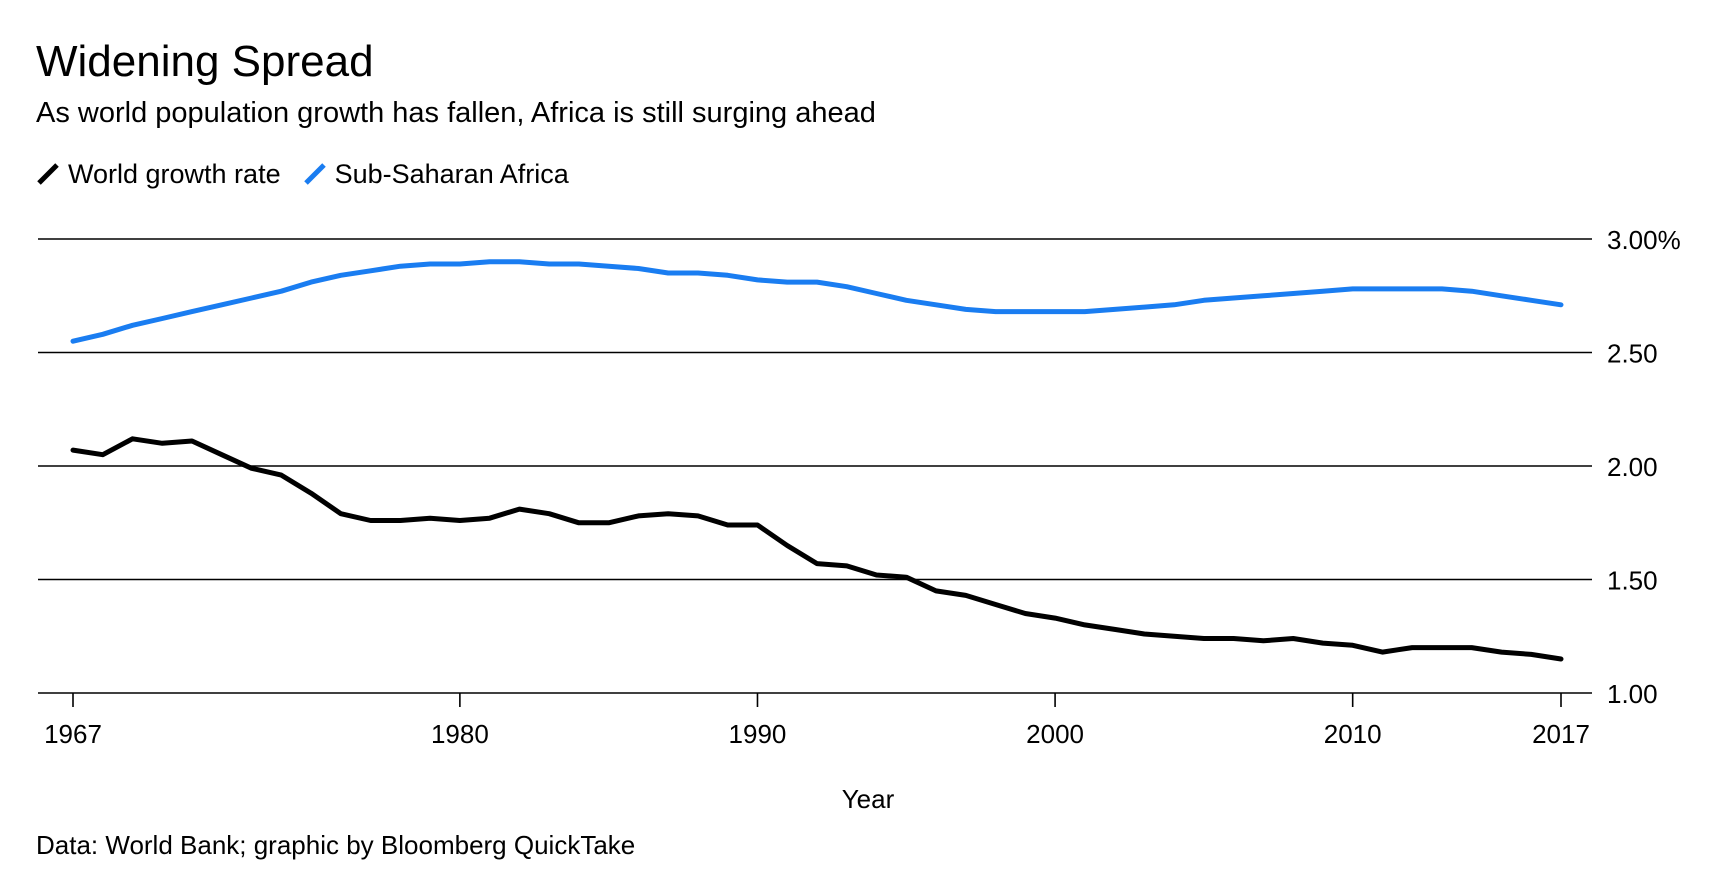 Image resolution: width=1716 pixels, height=872 pixels. What do you see at coordinates (1561, 734) in the screenshot?
I see `x-tick-label: 2017` at bounding box center [1561, 734].